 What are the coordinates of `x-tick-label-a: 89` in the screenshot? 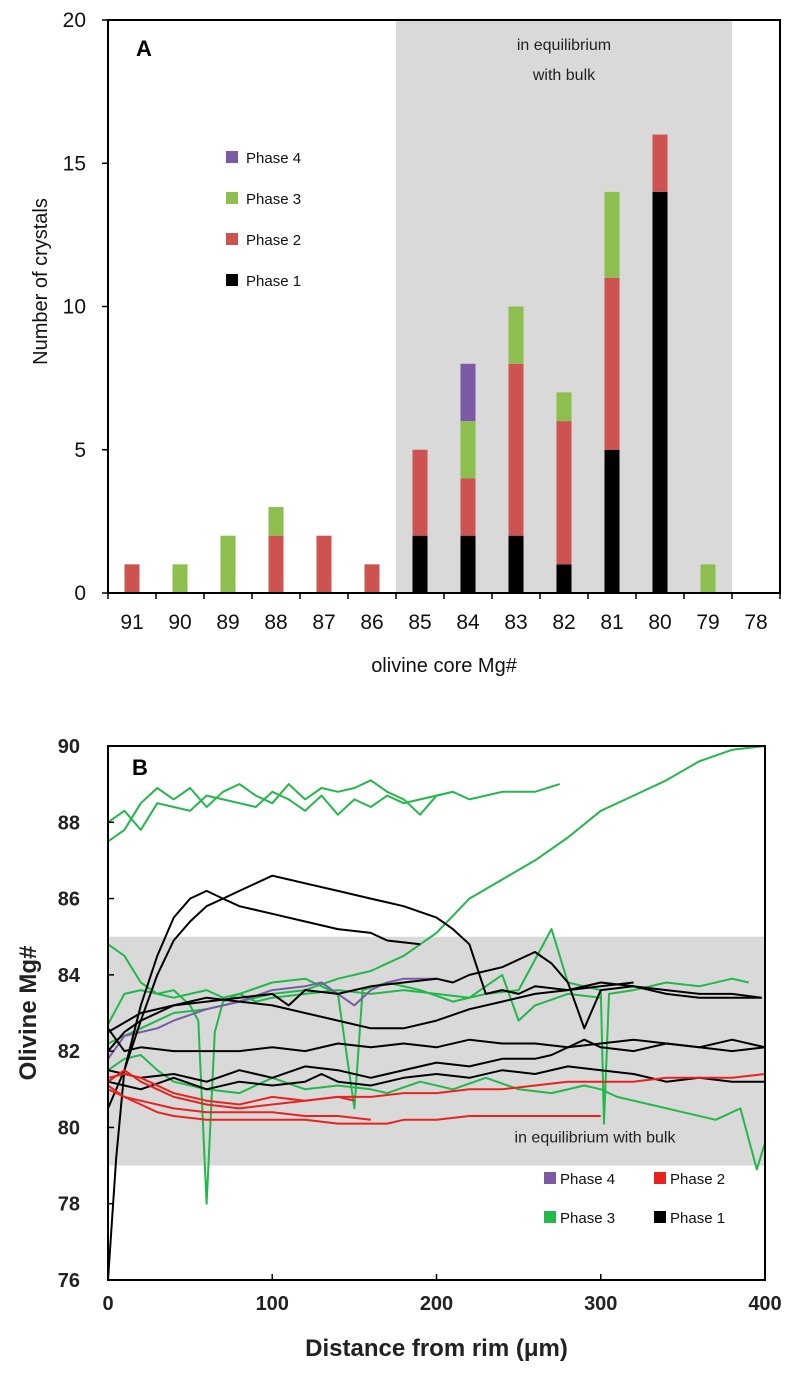 It's located at (227, 622).